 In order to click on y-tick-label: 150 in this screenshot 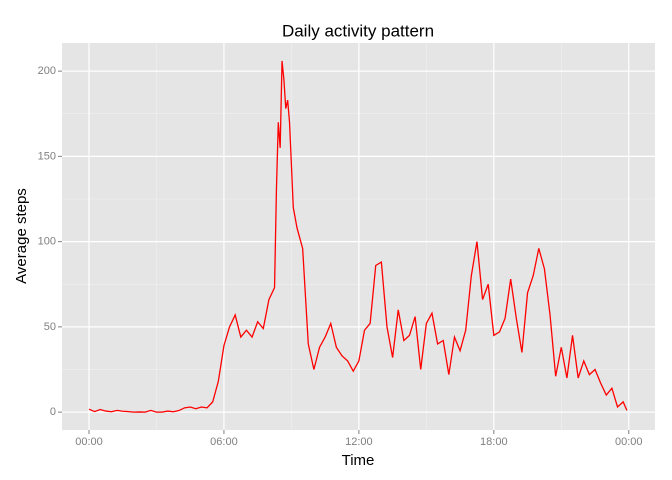, I will do `click(47, 156)`.